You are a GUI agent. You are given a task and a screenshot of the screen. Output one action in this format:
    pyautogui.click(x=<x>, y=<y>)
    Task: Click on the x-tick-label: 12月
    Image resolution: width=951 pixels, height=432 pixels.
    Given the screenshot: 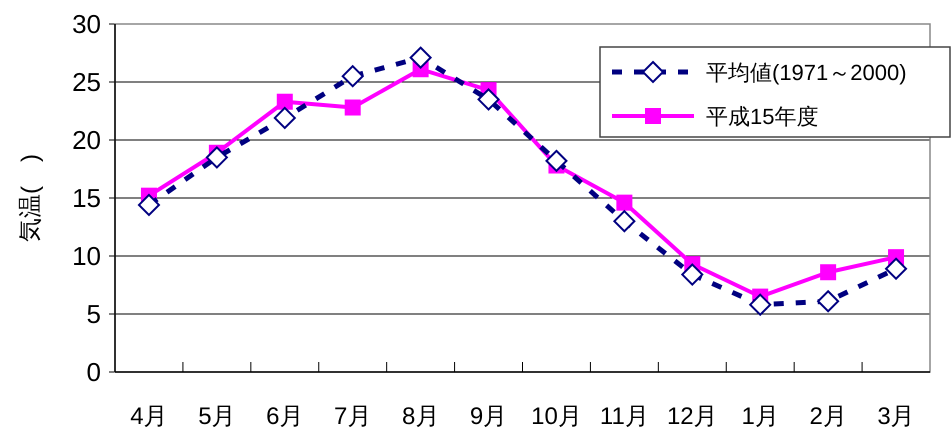 What is the action you would take?
    pyautogui.click(x=692, y=416)
    